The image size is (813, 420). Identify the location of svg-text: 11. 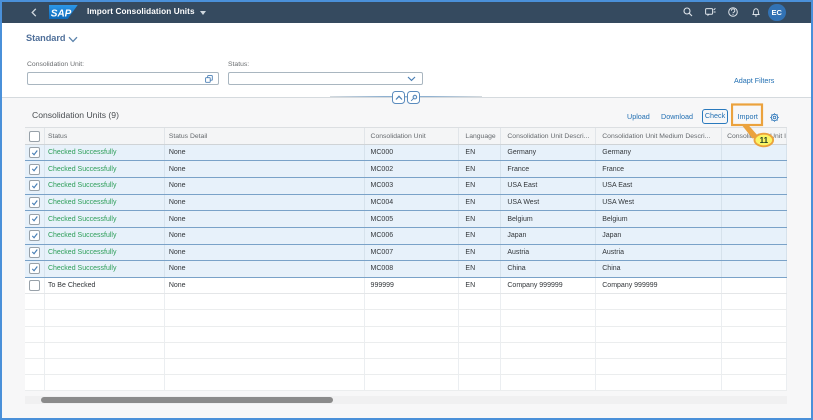
(764, 140).